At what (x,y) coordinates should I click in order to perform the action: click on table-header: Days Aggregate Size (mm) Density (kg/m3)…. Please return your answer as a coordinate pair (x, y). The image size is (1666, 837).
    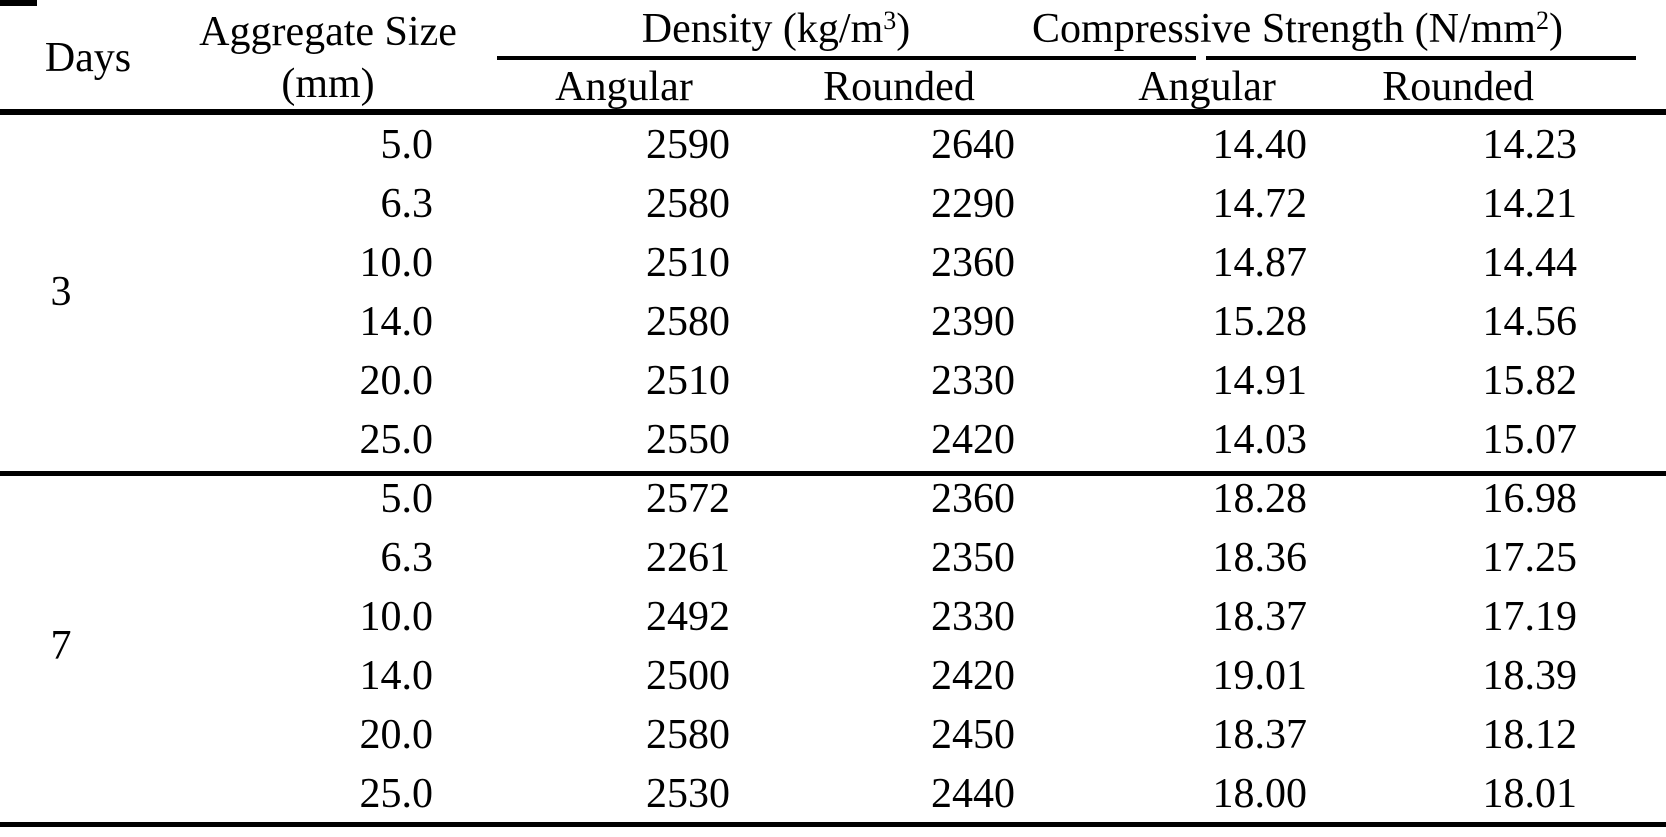
    Looking at the image, I should click on (833, 57).